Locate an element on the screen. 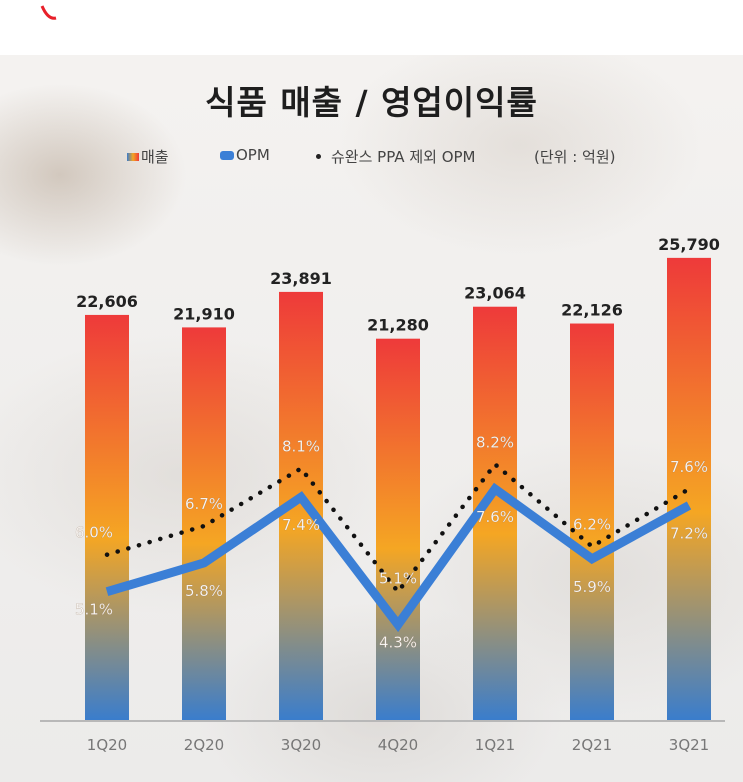  legend-item-sales: 매출 is located at coordinates (148, 156).